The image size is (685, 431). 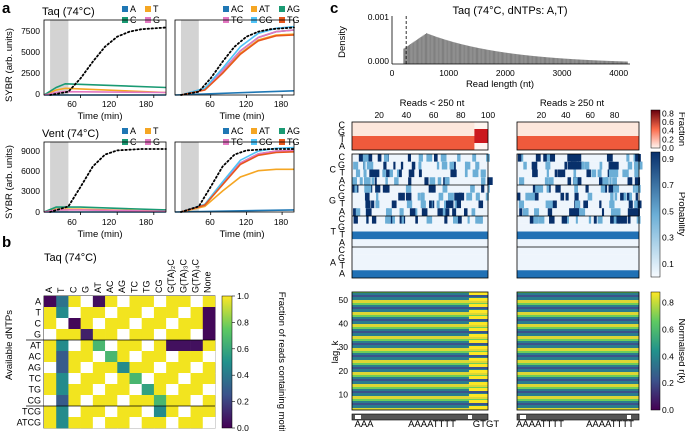 I want to click on autocorrelation-heatmap: 10 20 30 40 50, so click(x=489, y=351).